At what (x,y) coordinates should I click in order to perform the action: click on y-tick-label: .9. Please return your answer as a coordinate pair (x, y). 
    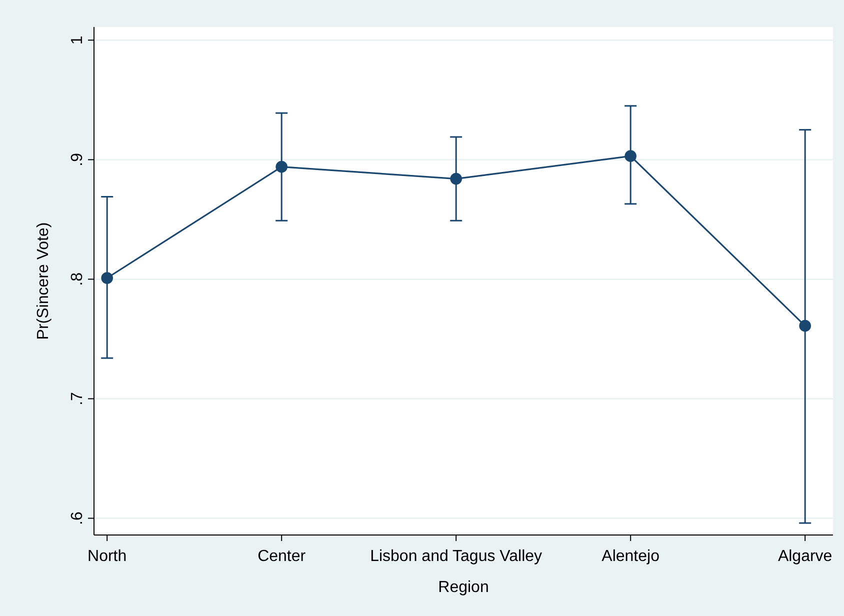
    Looking at the image, I should click on (77, 159).